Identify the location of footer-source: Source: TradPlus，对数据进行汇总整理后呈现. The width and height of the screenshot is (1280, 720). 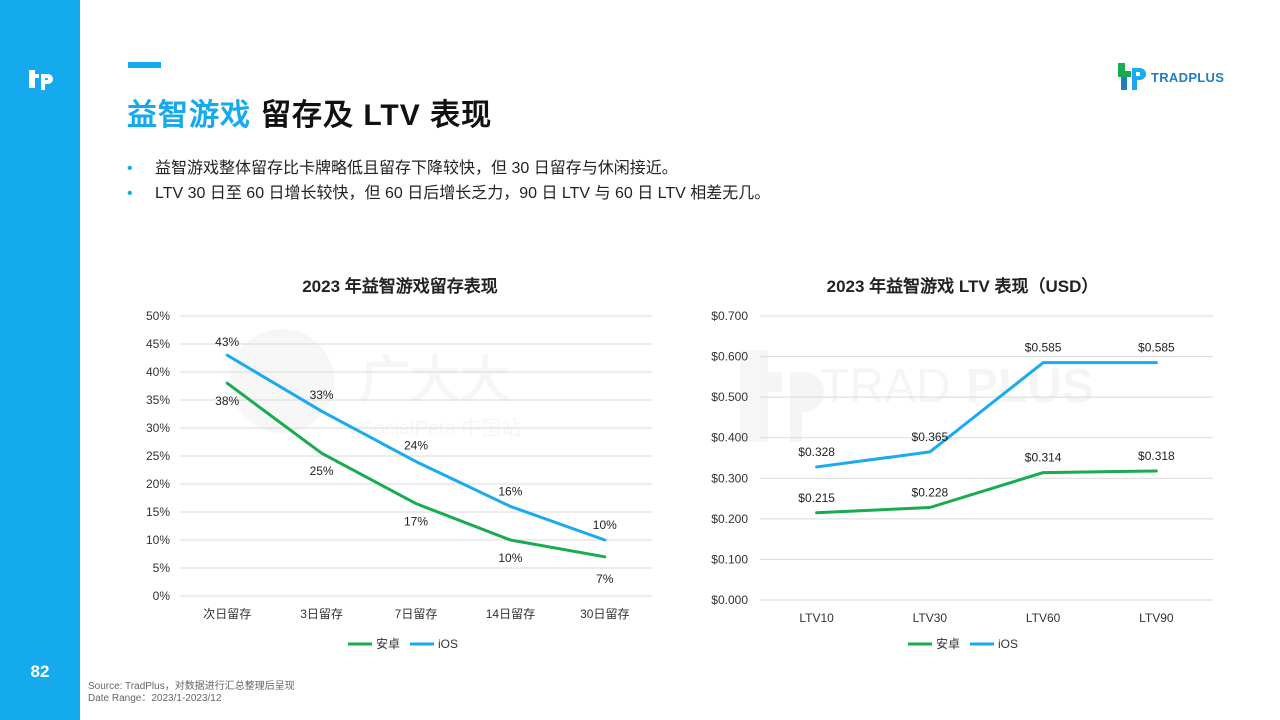
(191, 686).